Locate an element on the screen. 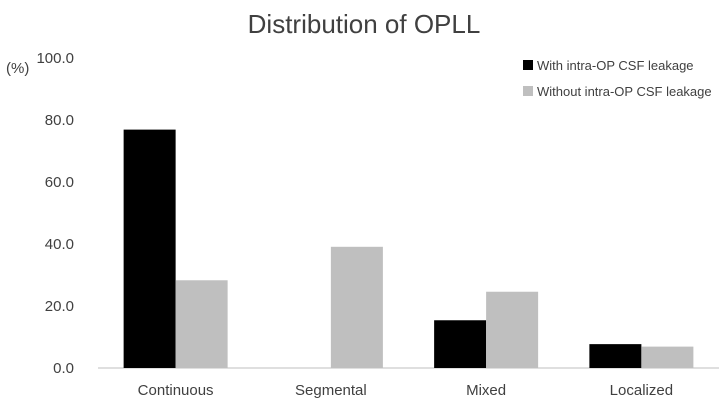  bar-without-leakage-segmental is located at coordinates (356, 307).